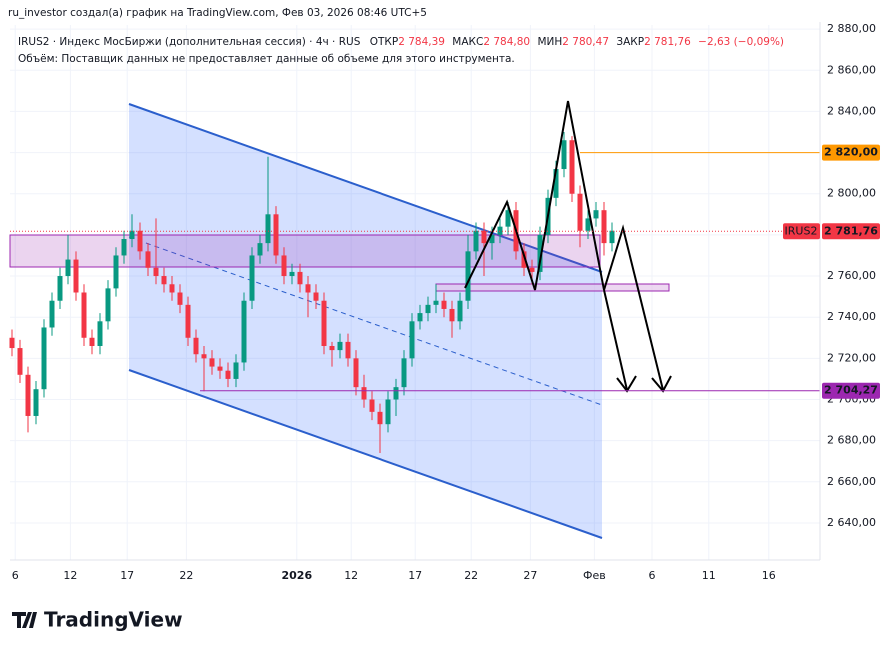 The width and height of the screenshot is (893, 654). I want to click on x-tick-label: 11, so click(709, 575).